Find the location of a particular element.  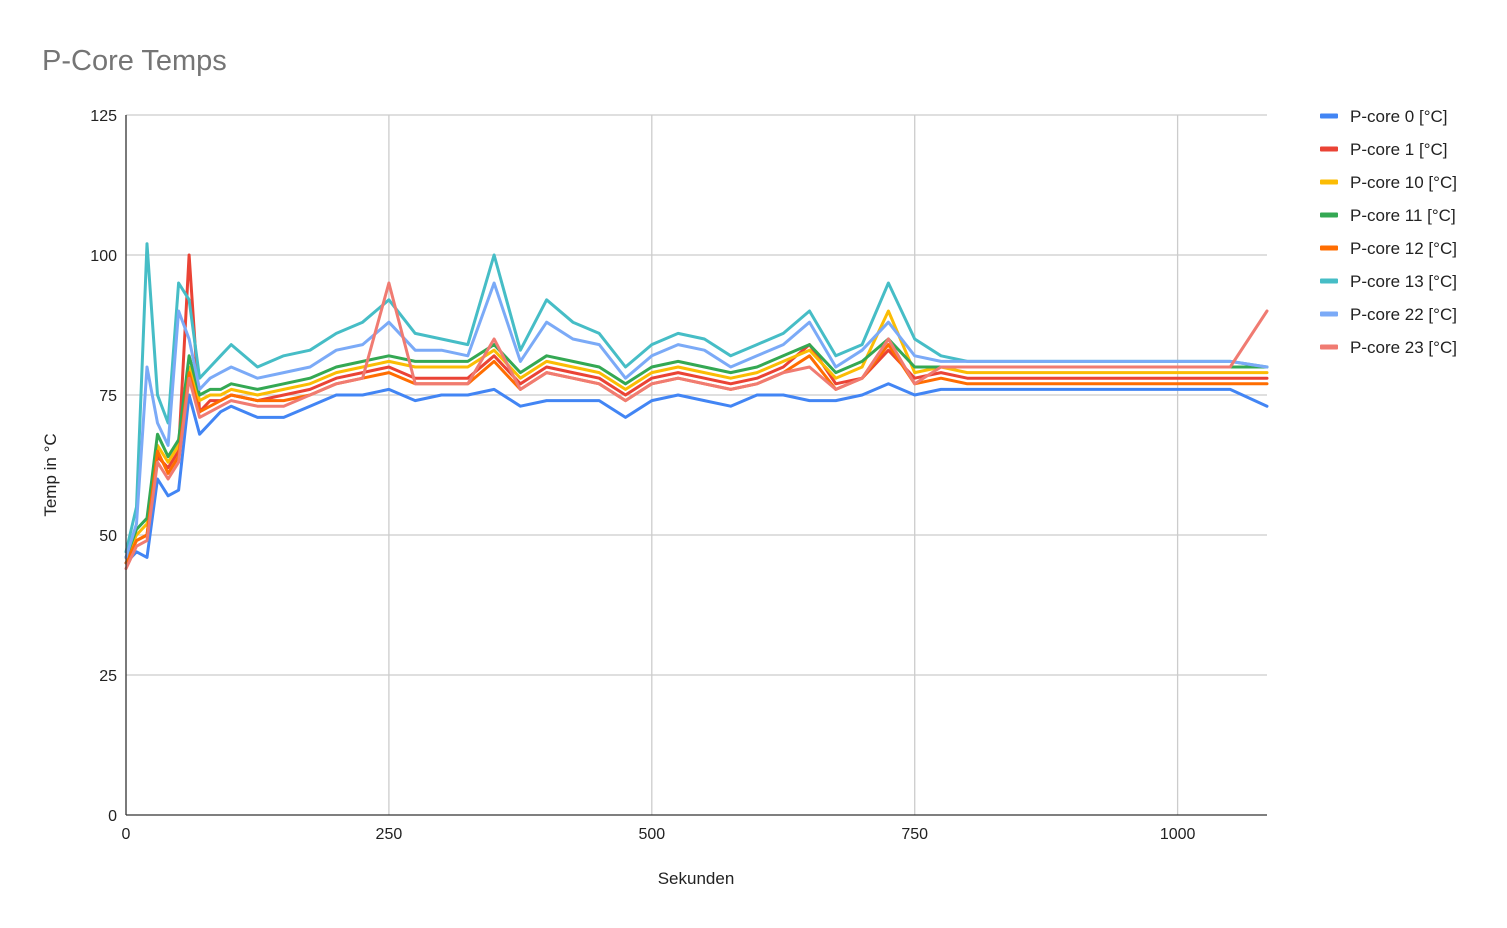

legend-label: P-core 1 [°C] is located at coordinates (1399, 149).